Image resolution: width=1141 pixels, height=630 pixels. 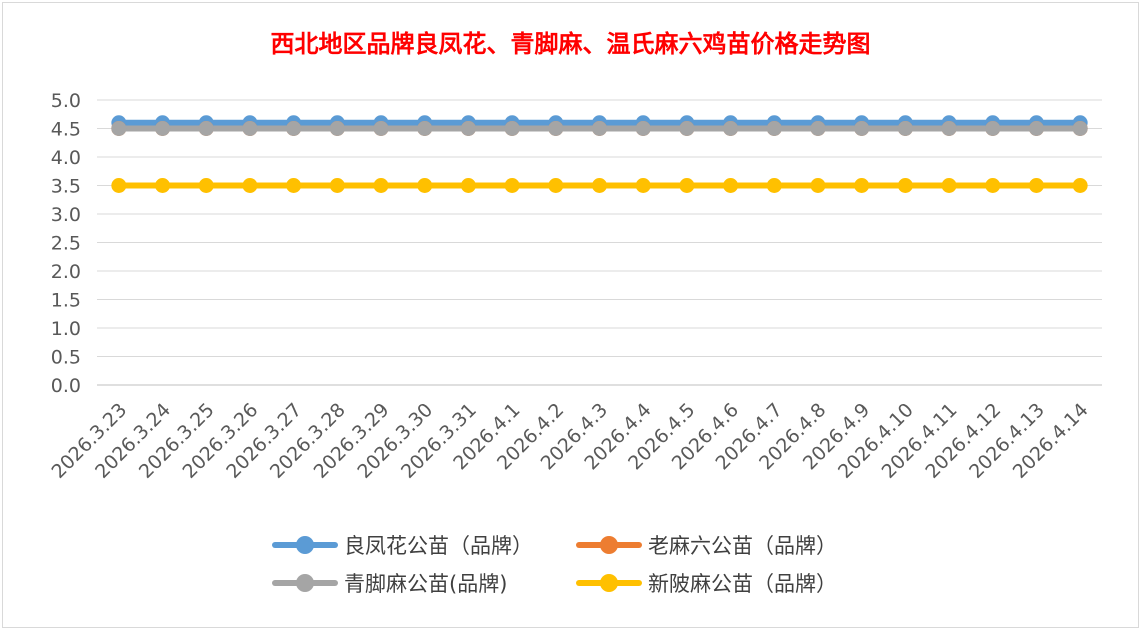 What do you see at coordinates (66, 358) in the screenshot?
I see `y-tick-label: 0.5` at bounding box center [66, 358].